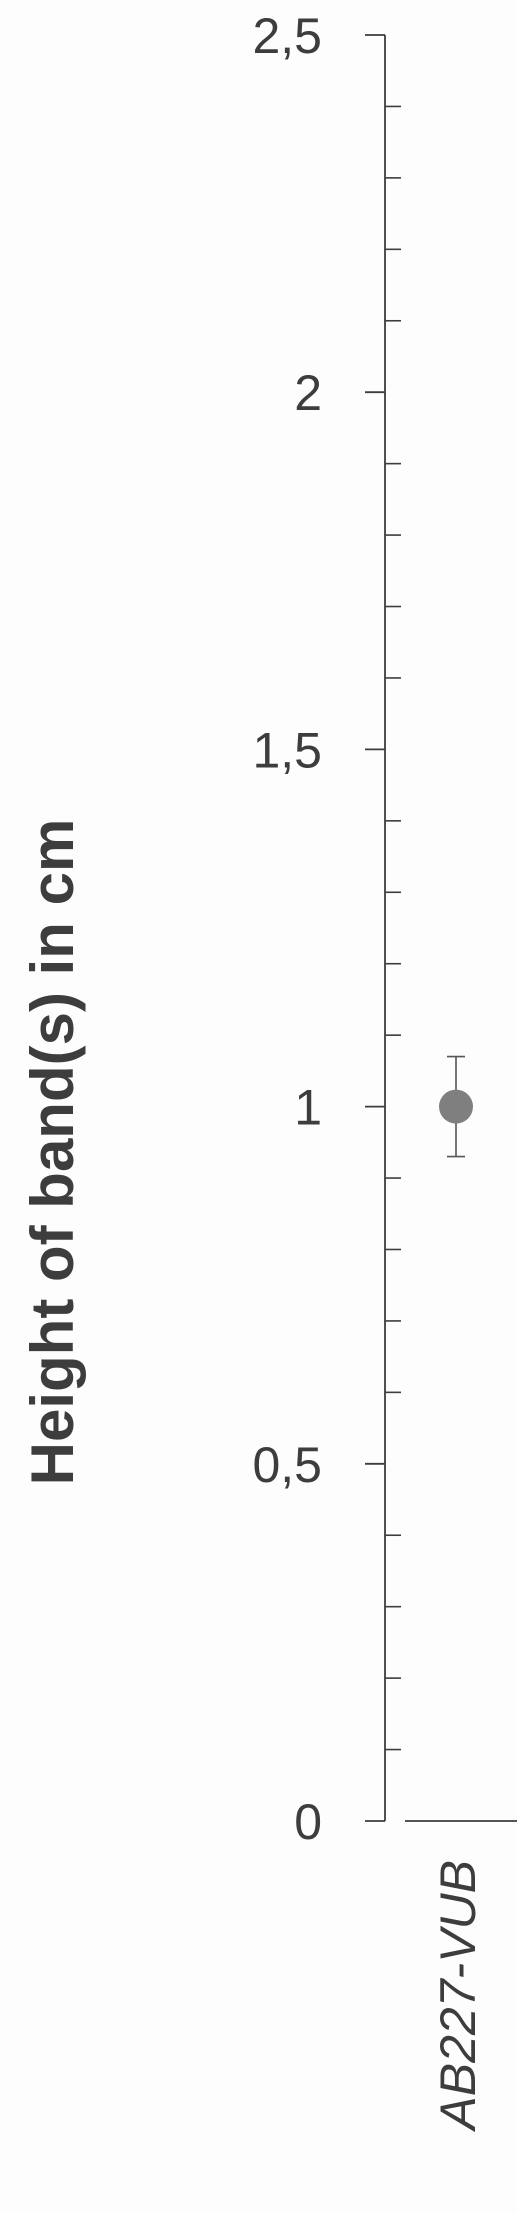 The width and height of the screenshot is (517, 2213). Describe the element at coordinates (308, 393) in the screenshot. I see `y-tick-label: 2` at that location.